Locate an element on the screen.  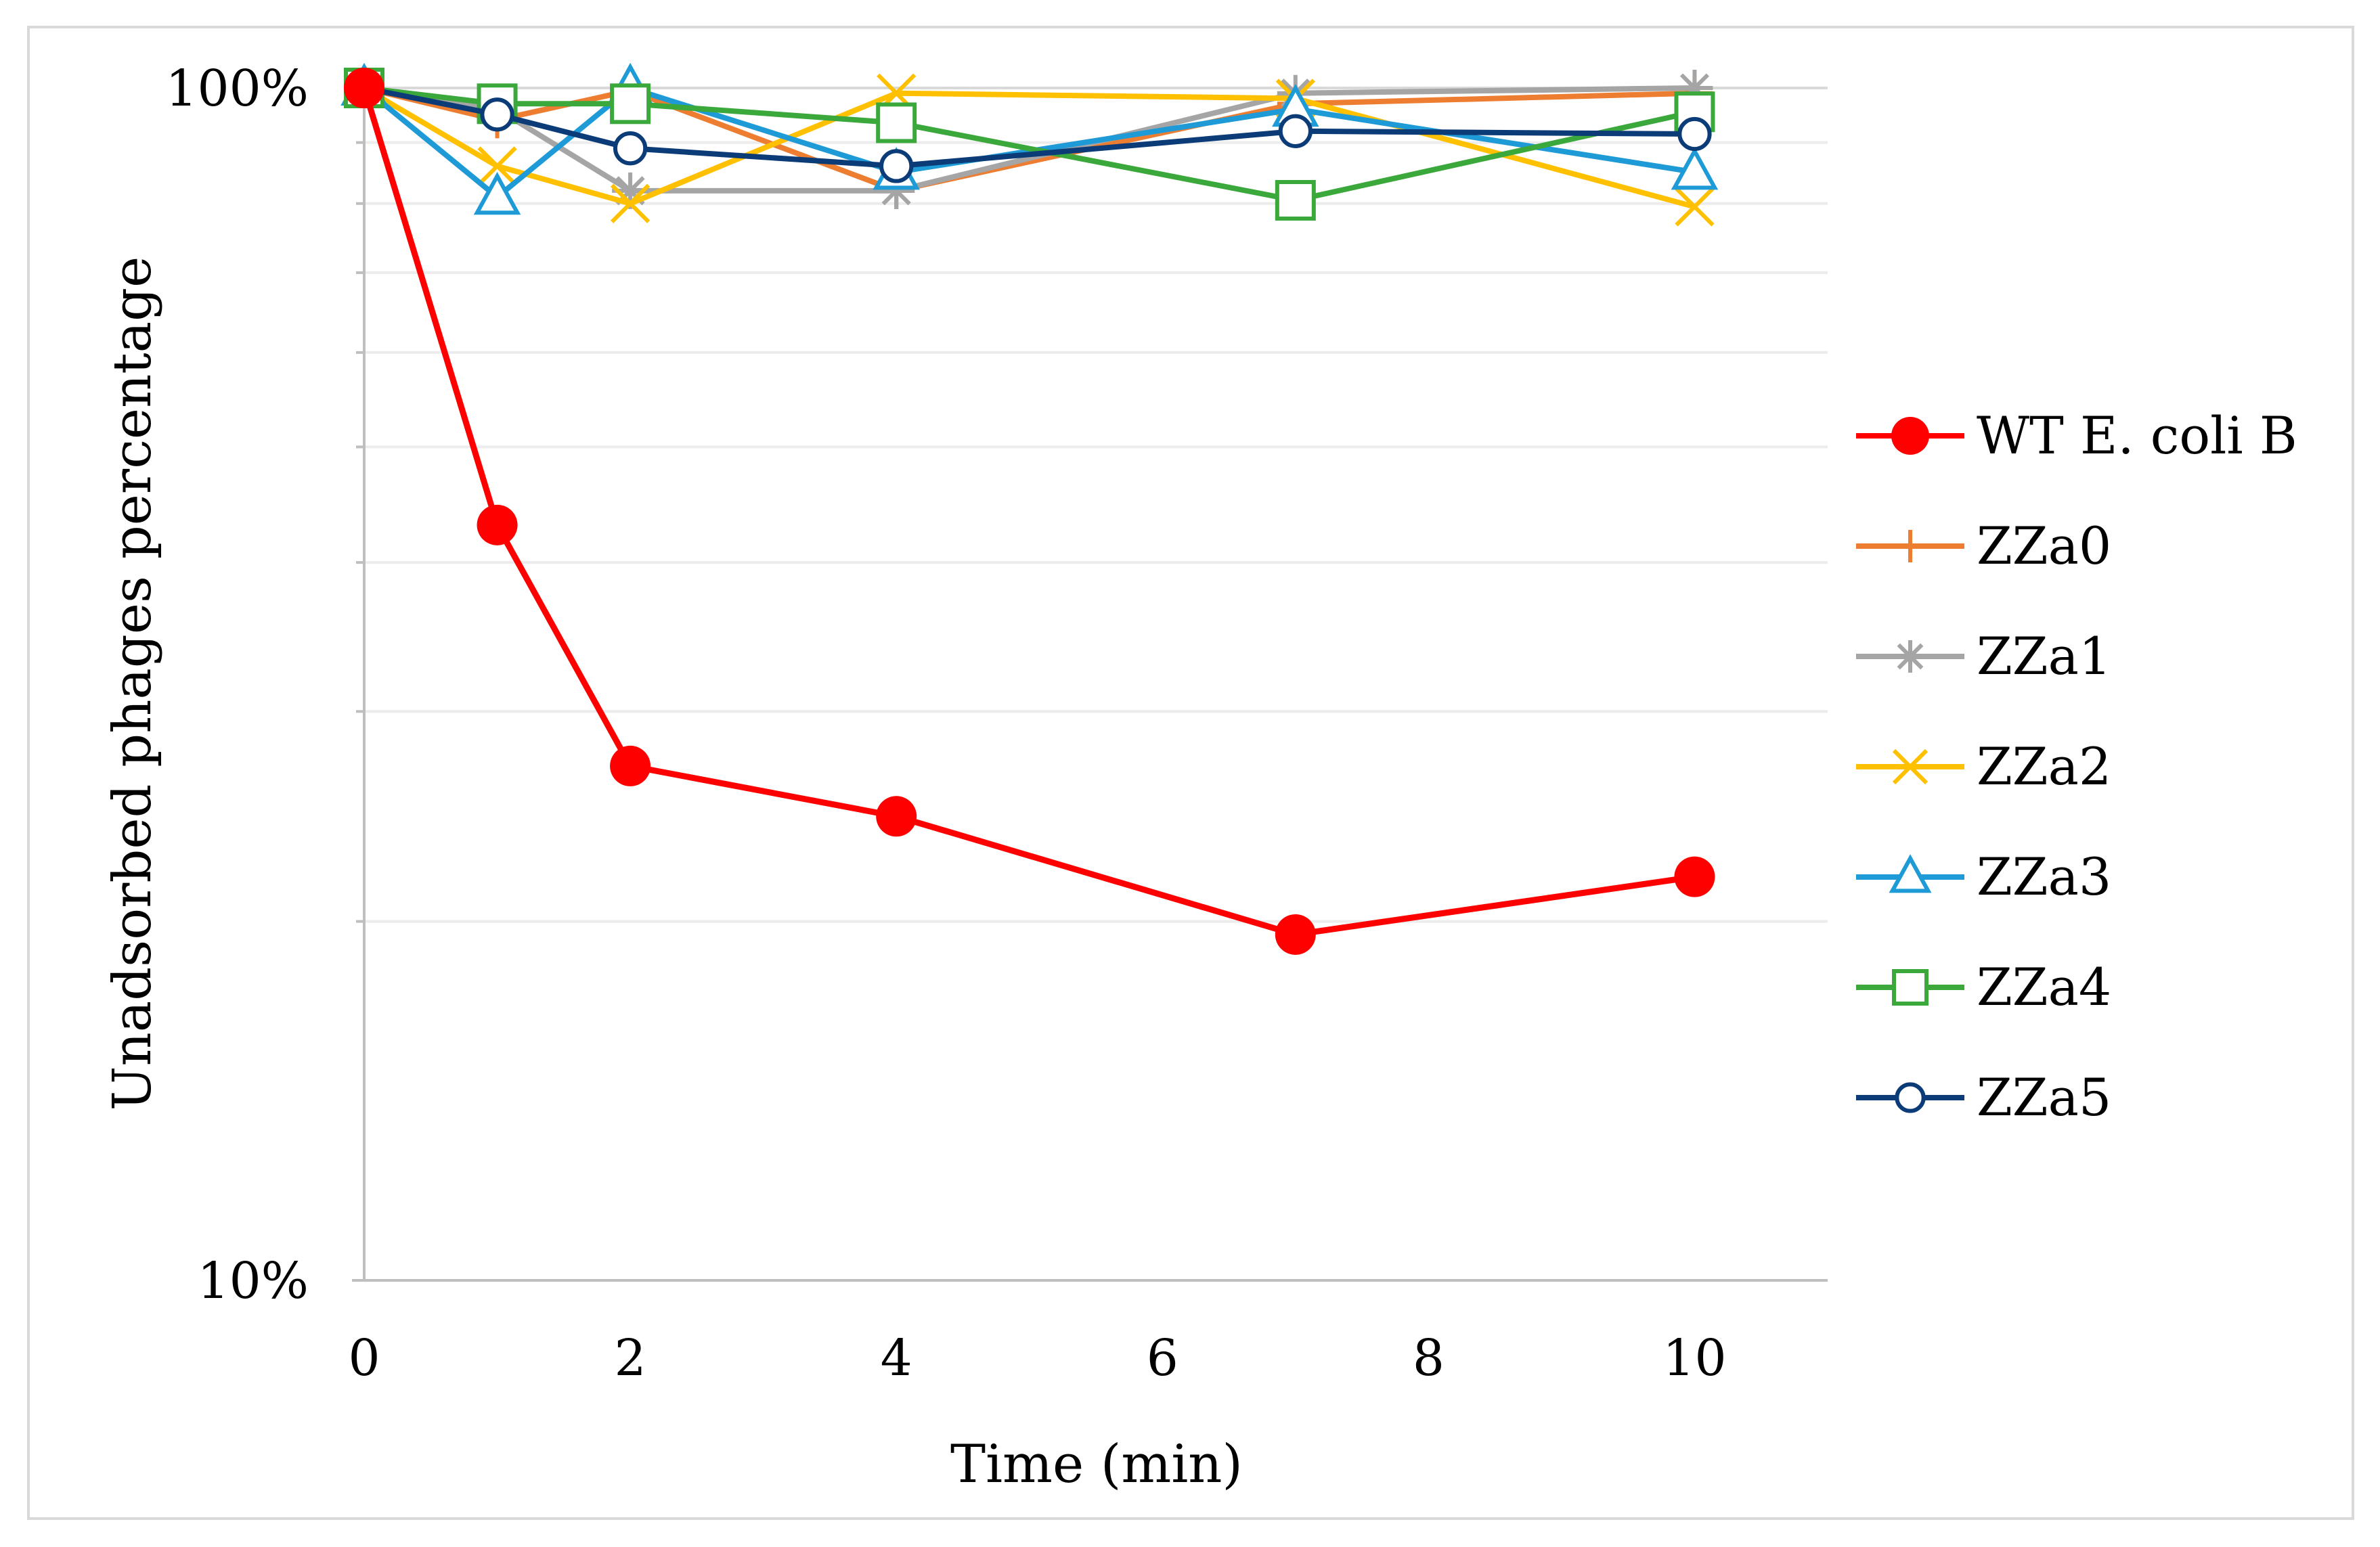
legend-label: ZZa0 is located at coordinates (2044, 546).